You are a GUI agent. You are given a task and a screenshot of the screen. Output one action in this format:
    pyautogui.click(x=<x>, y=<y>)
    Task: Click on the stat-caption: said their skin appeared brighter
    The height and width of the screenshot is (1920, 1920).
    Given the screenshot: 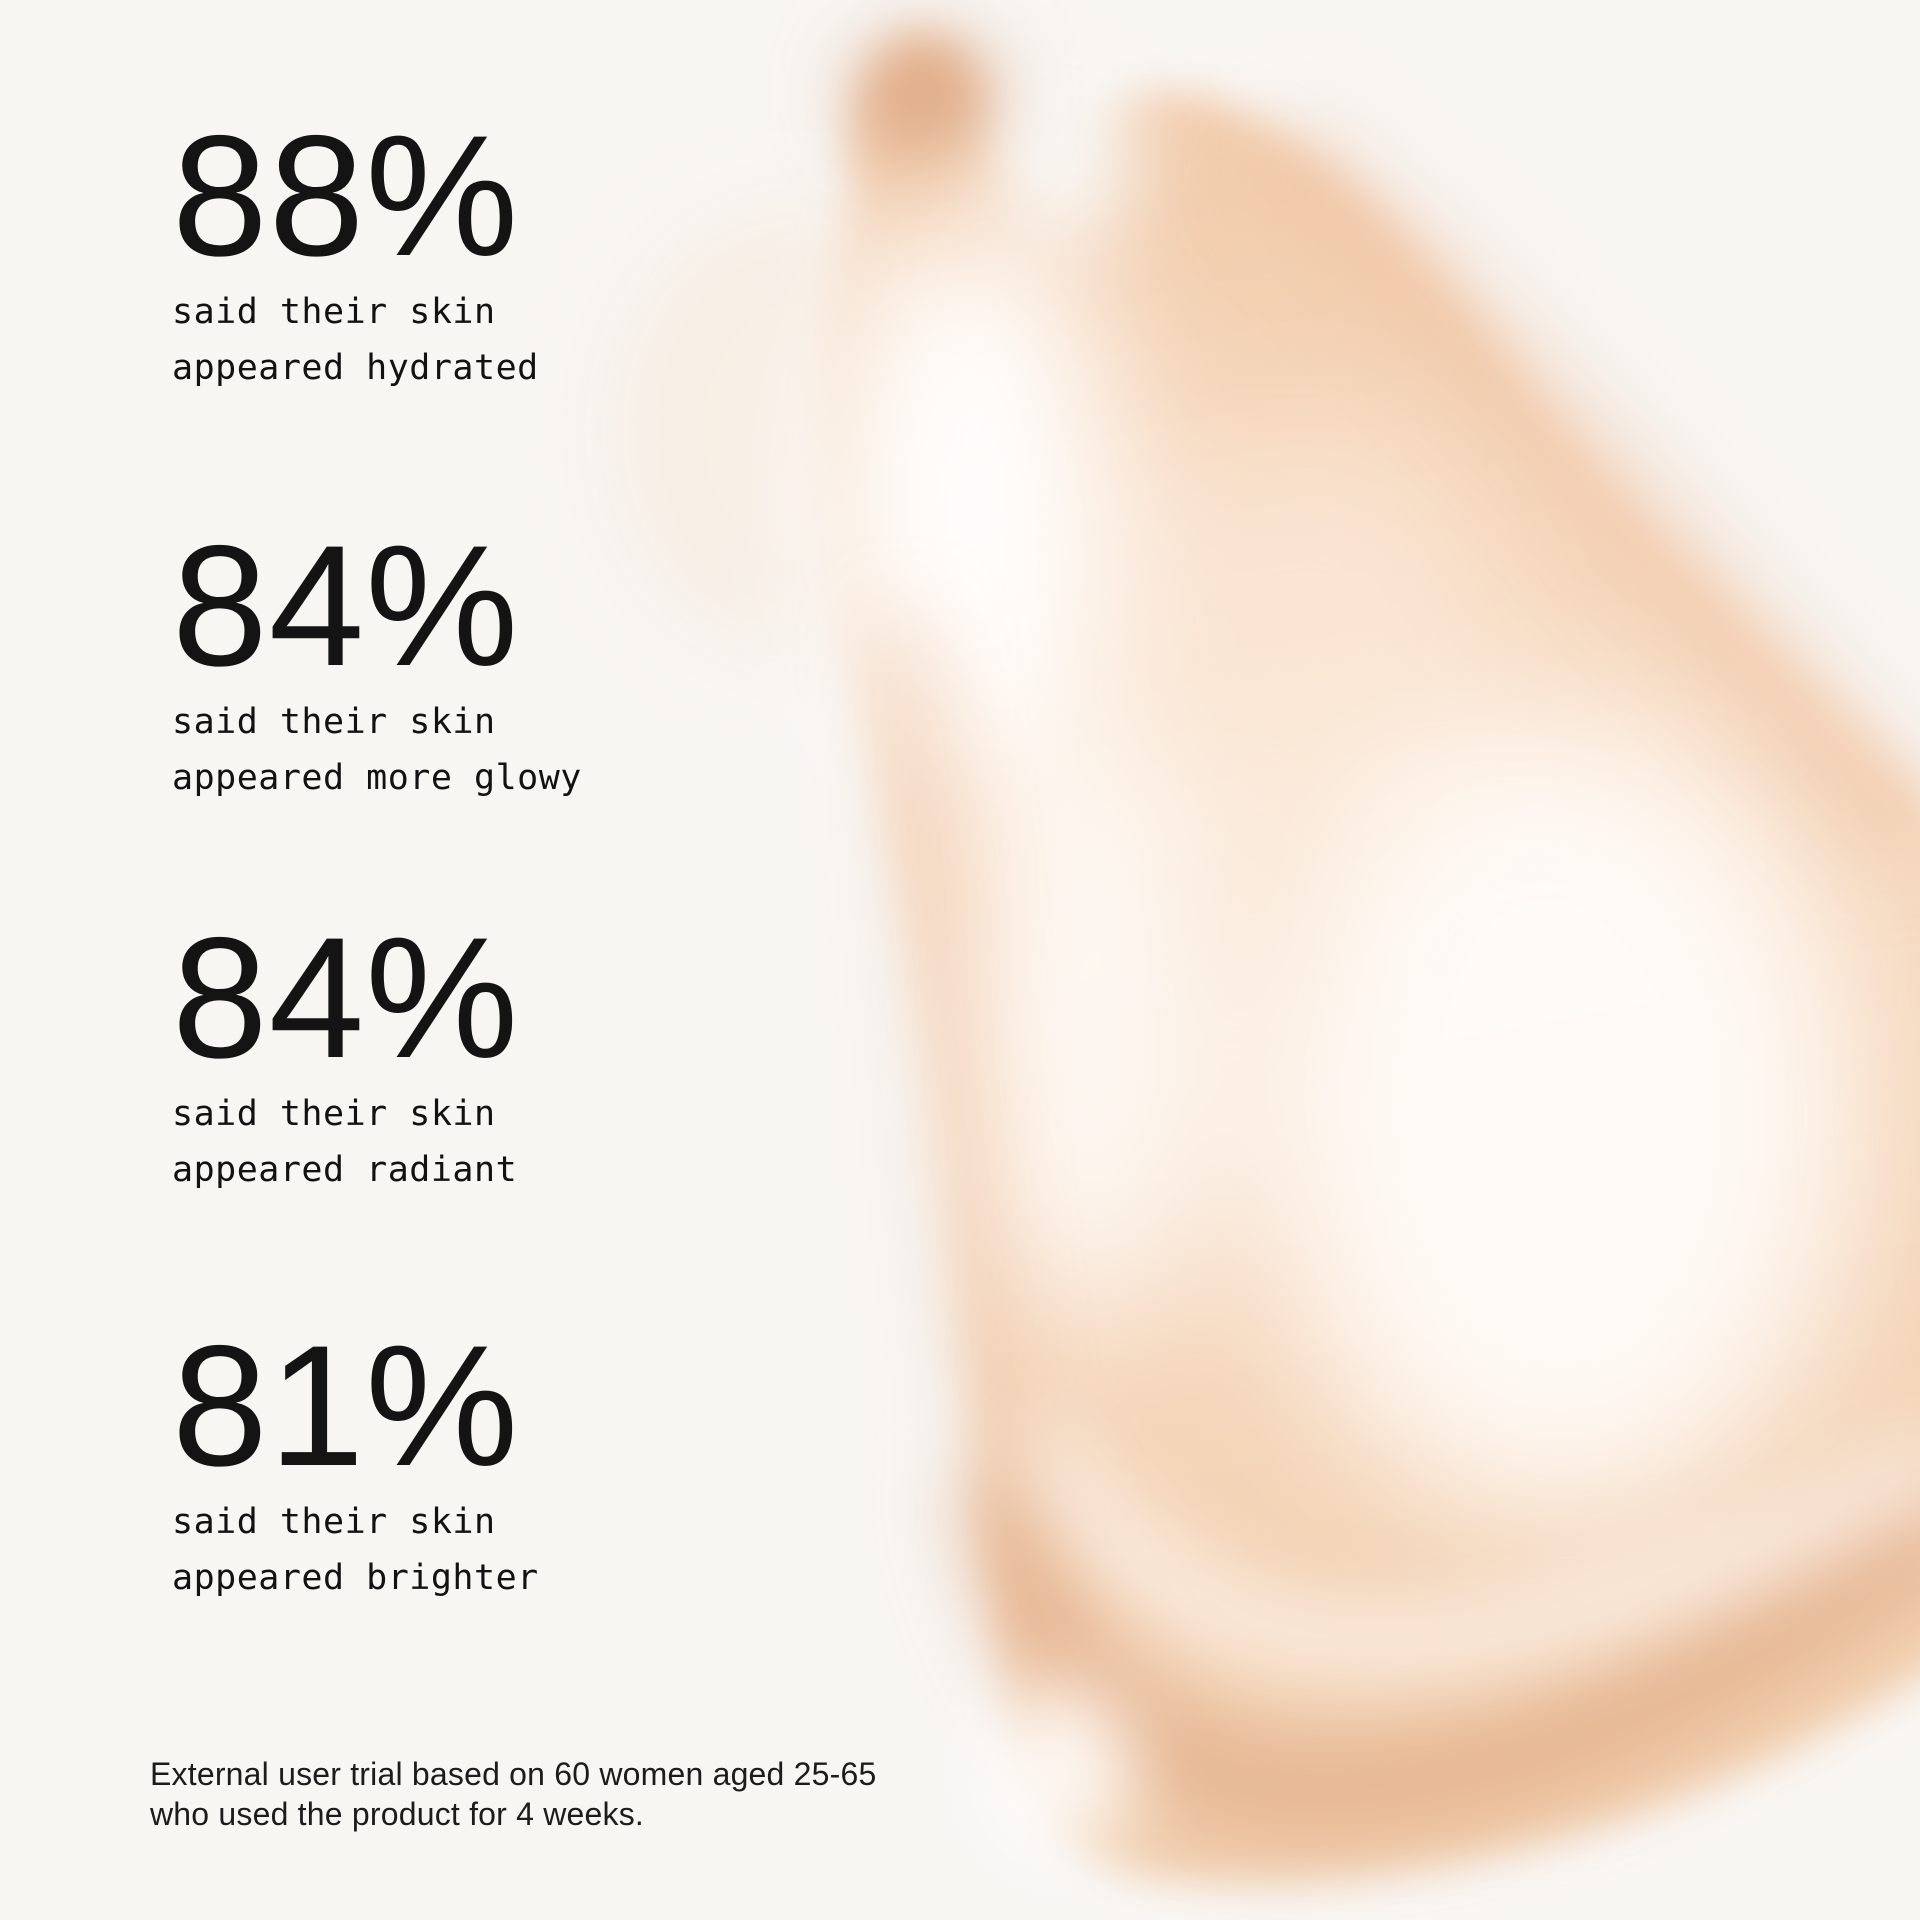 What is the action you would take?
    pyautogui.click(x=522, y=1550)
    